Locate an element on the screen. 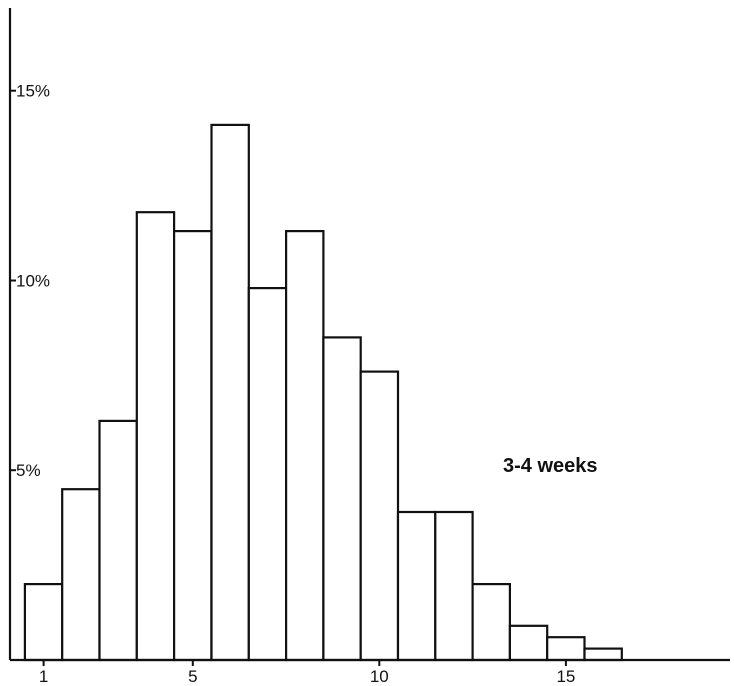 This screenshot has width=734, height=686. y-ticks-group: 5% 10% 15% is located at coordinates (30, 281).